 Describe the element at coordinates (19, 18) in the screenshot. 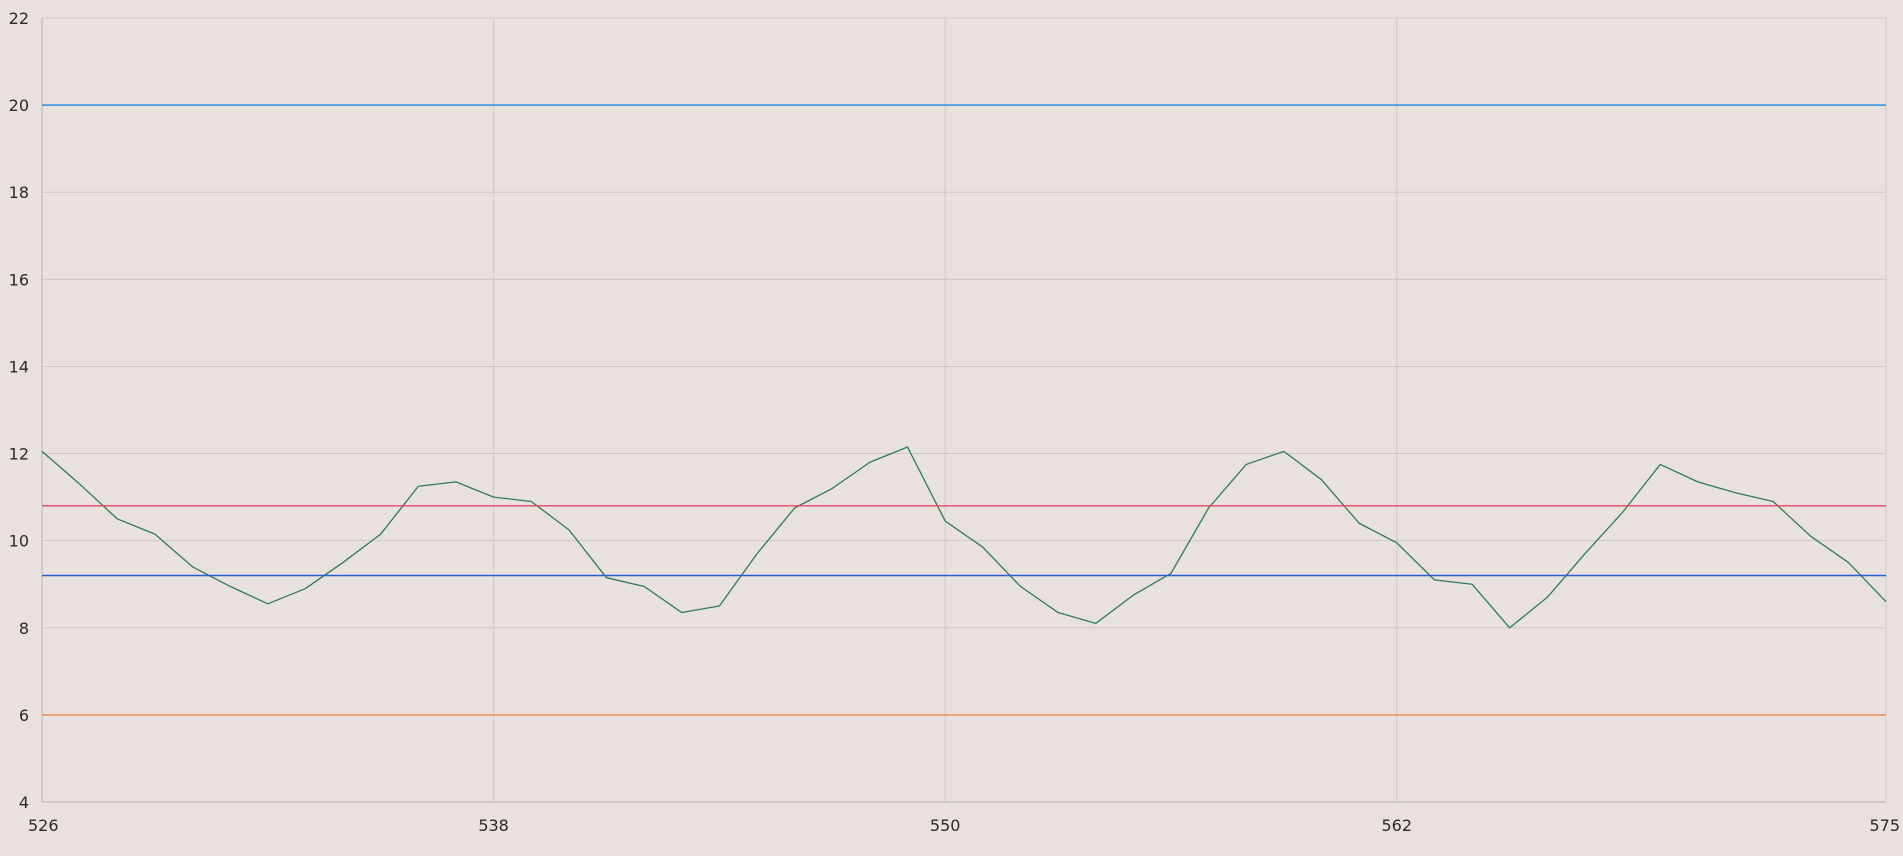

I see `y-tick-label: 22` at that location.